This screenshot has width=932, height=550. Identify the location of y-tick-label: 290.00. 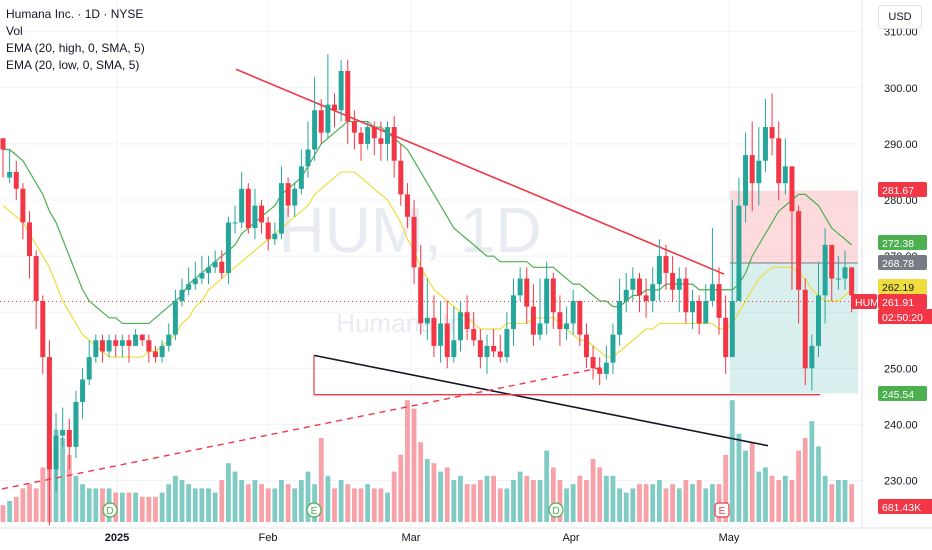
(901, 145).